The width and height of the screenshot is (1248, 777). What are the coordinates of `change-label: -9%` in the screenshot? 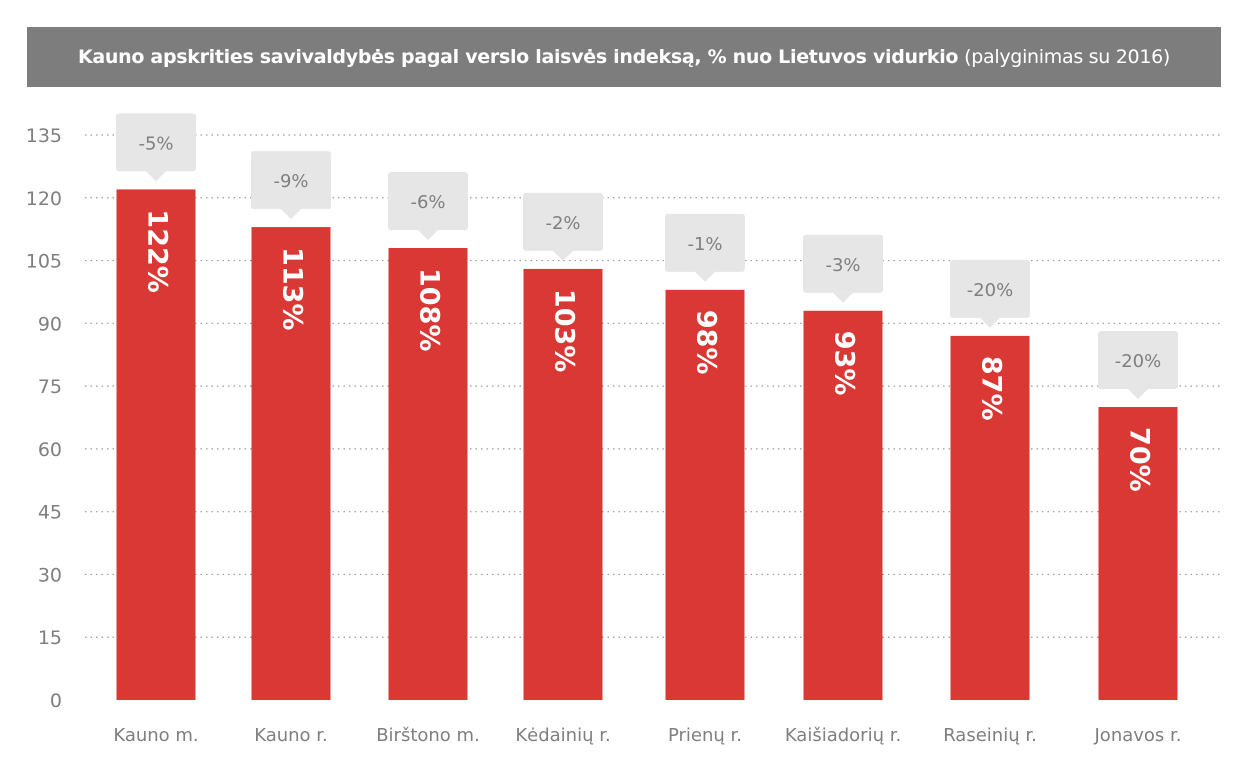 It's located at (290, 181).